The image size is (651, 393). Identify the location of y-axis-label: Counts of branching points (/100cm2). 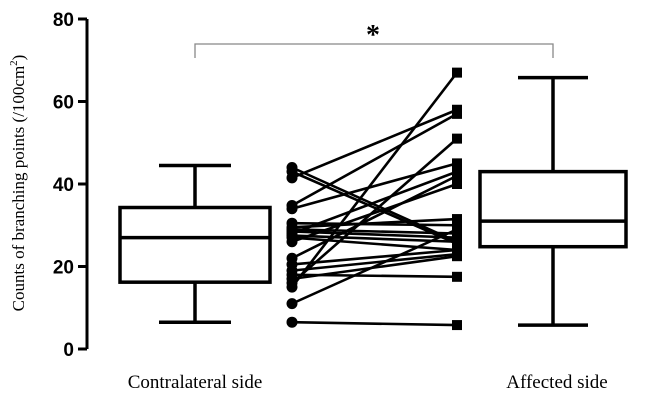
(18, 183).